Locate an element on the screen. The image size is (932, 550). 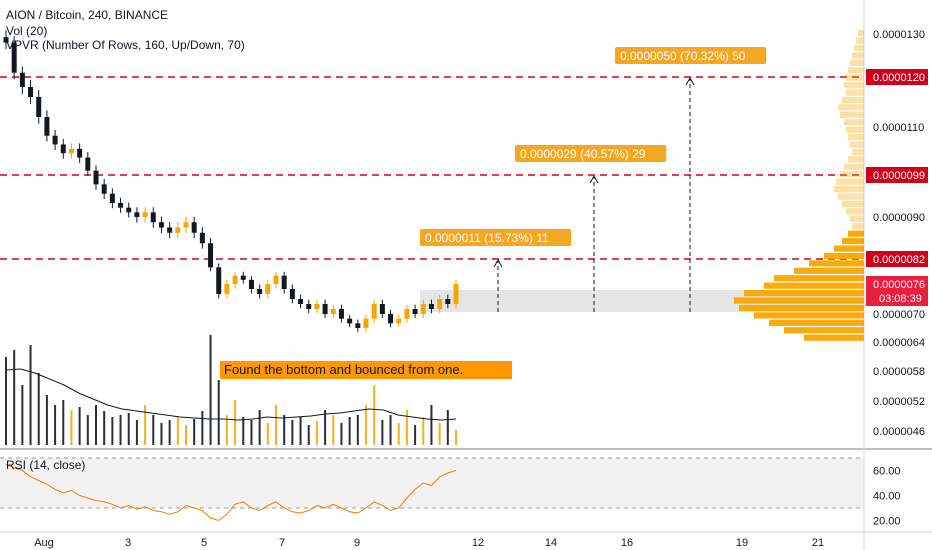
measure-label: 0.0000011 (15.73%) 11 is located at coordinates (487, 238).